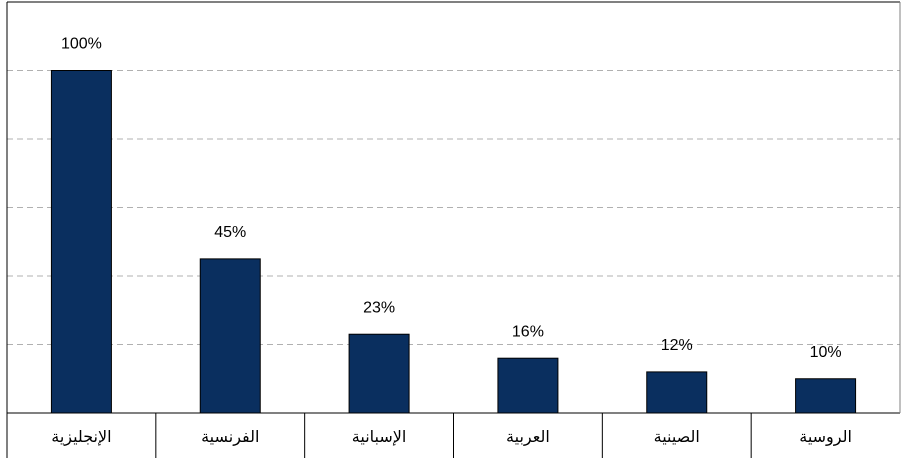 The width and height of the screenshot is (901, 468). Describe the element at coordinates (379, 307) in the screenshot. I see `value-label: 23%` at that location.